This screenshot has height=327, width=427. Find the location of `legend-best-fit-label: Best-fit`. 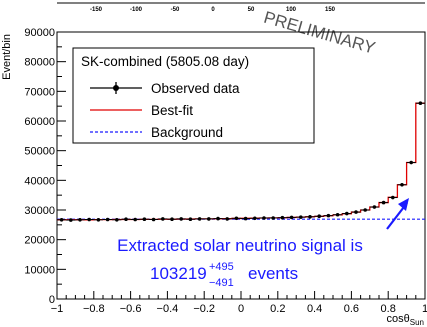

legend-best-fit-label: Best-fit is located at coordinates (172, 110).